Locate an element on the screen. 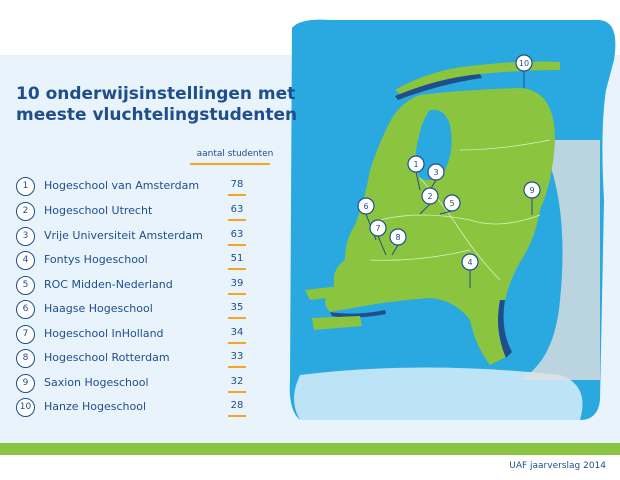 The image size is (620, 480). student-count: 78 is located at coordinates (237, 184).